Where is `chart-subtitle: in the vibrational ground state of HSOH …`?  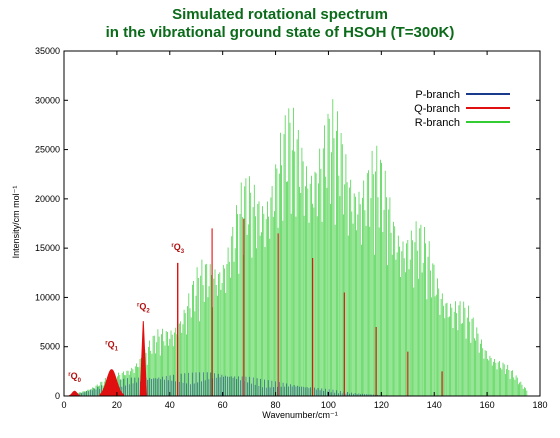 chart-subtitle: in the vibrational ground state of HSOH … is located at coordinates (280, 32).